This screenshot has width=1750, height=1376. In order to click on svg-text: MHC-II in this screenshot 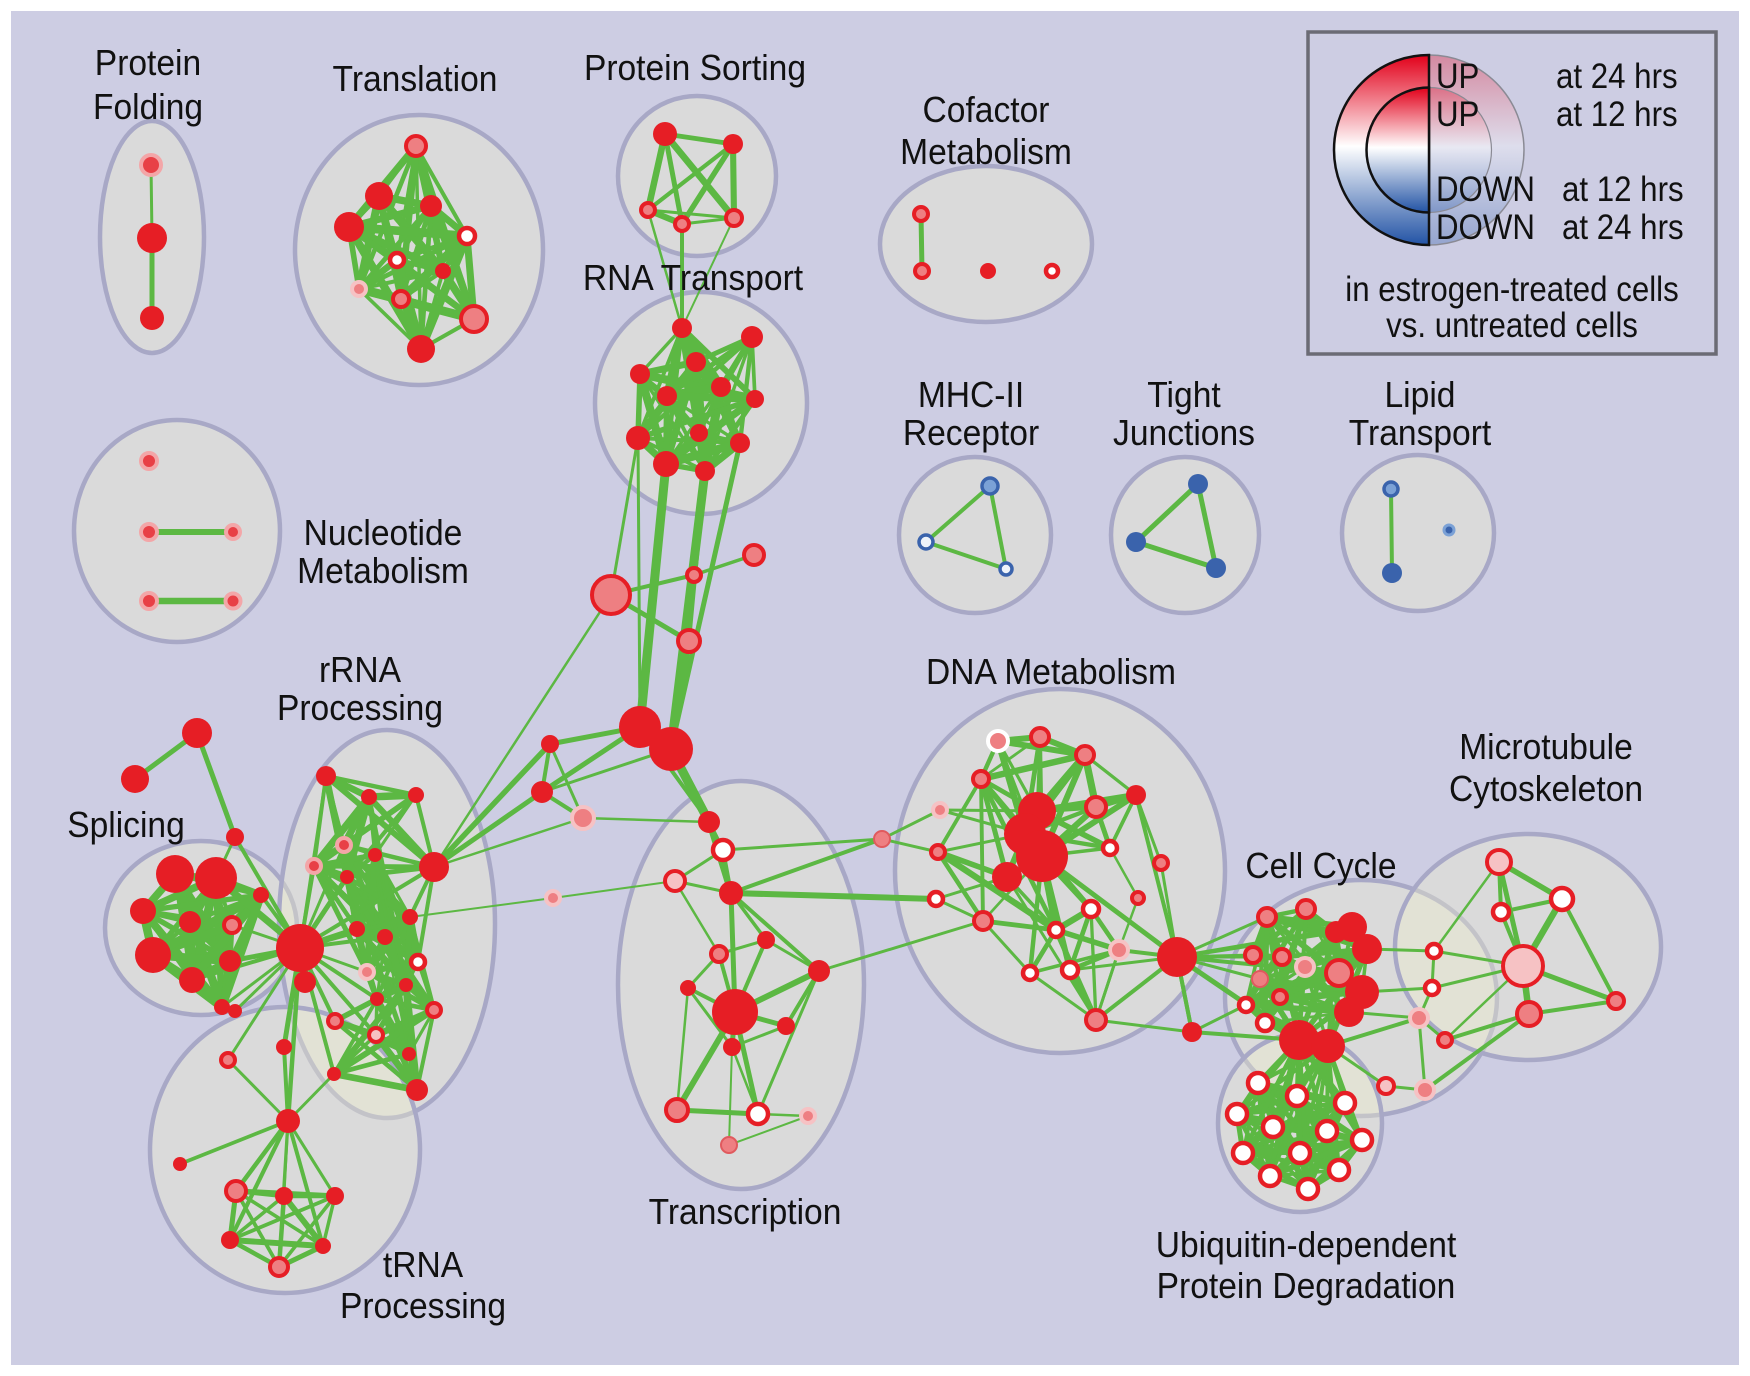, I will do `click(971, 394)`.